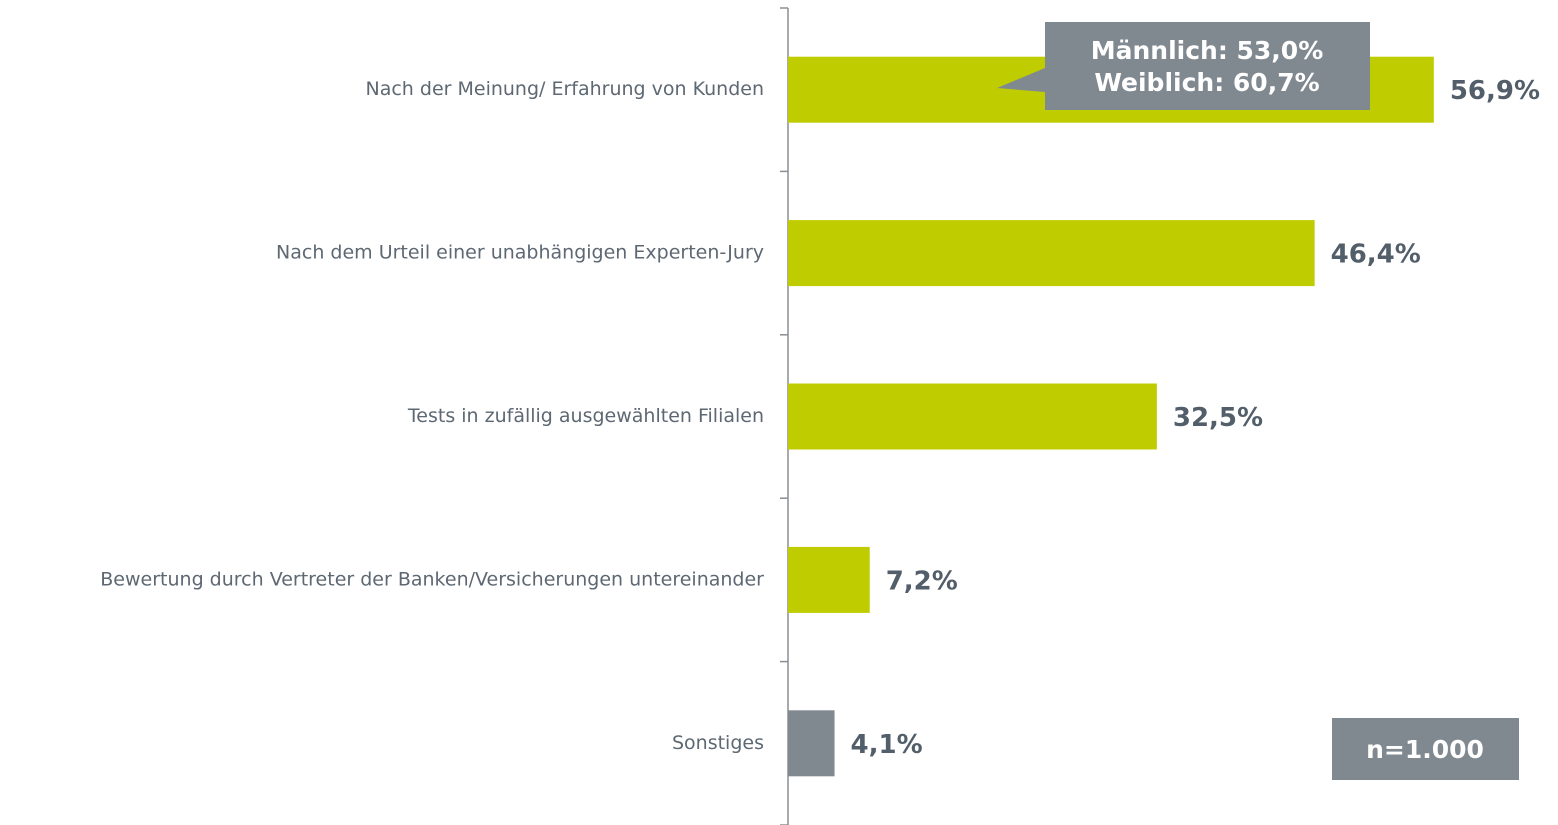 The width and height of the screenshot is (1558, 825). I want to click on value-label: 56,9%, so click(1495, 91).